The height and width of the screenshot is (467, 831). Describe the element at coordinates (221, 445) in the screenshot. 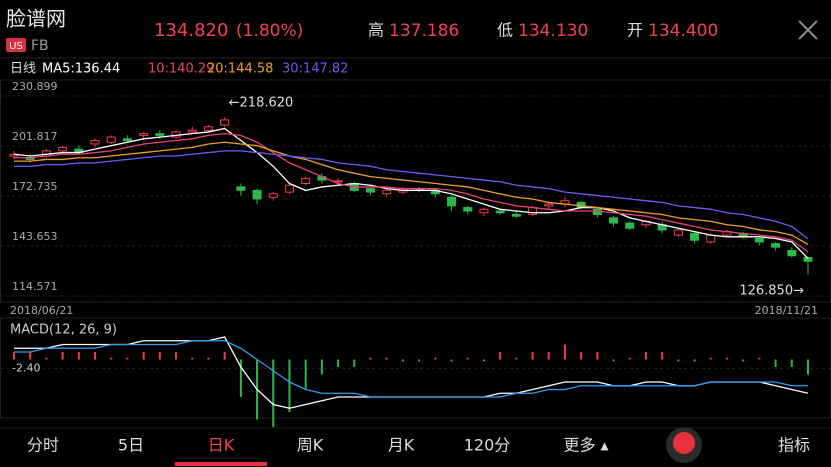

I see `tab: 日K` at that location.